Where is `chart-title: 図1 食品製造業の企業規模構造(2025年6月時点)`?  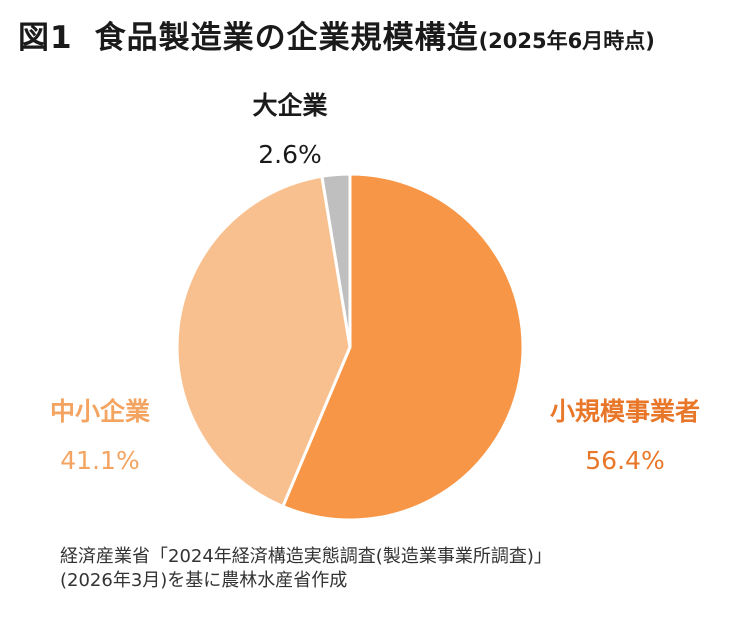
chart-title: 図1 食品製造業の企業規模構造(2025年6月時点) is located at coordinates (336, 34).